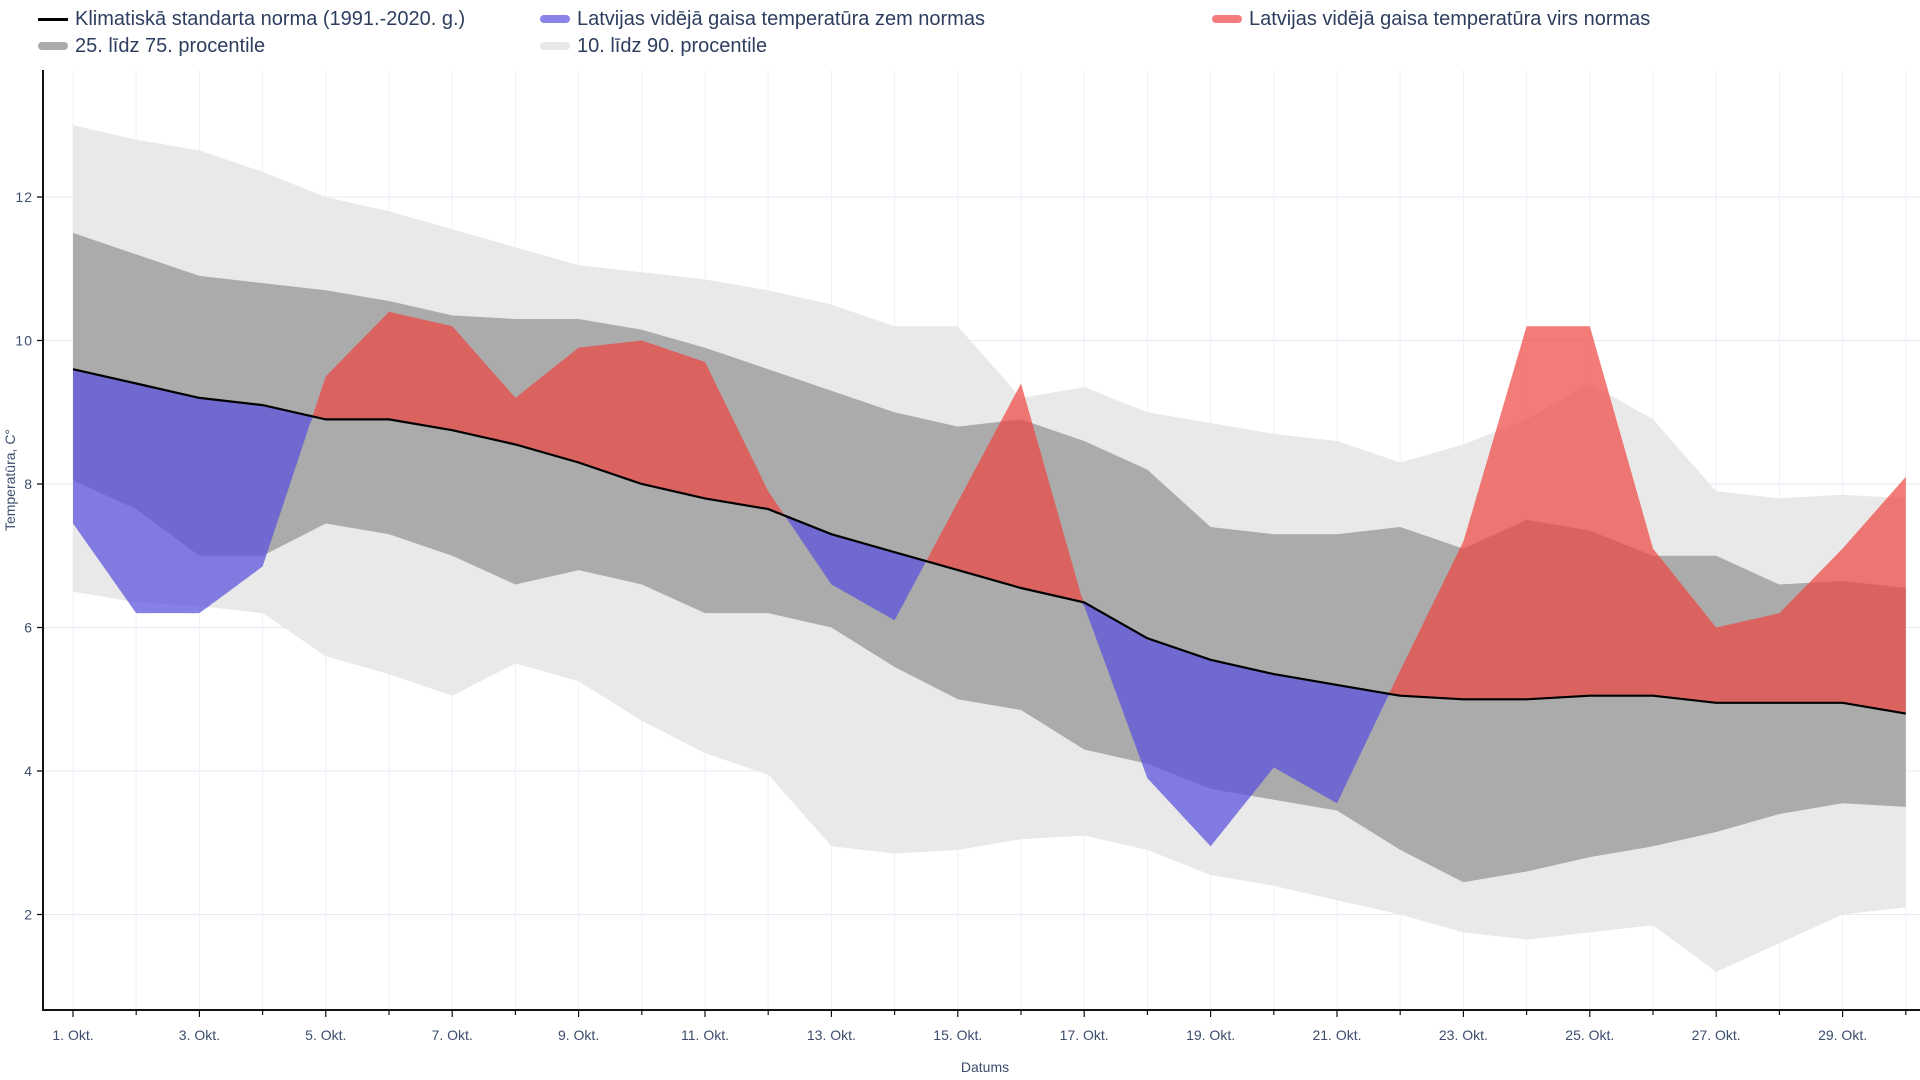 This screenshot has height=1080, width=1920. What do you see at coordinates (1084, 1035) in the screenshot?
I see `x-tick-label: 17. Okt.` at bounding box center [1084, 1035].